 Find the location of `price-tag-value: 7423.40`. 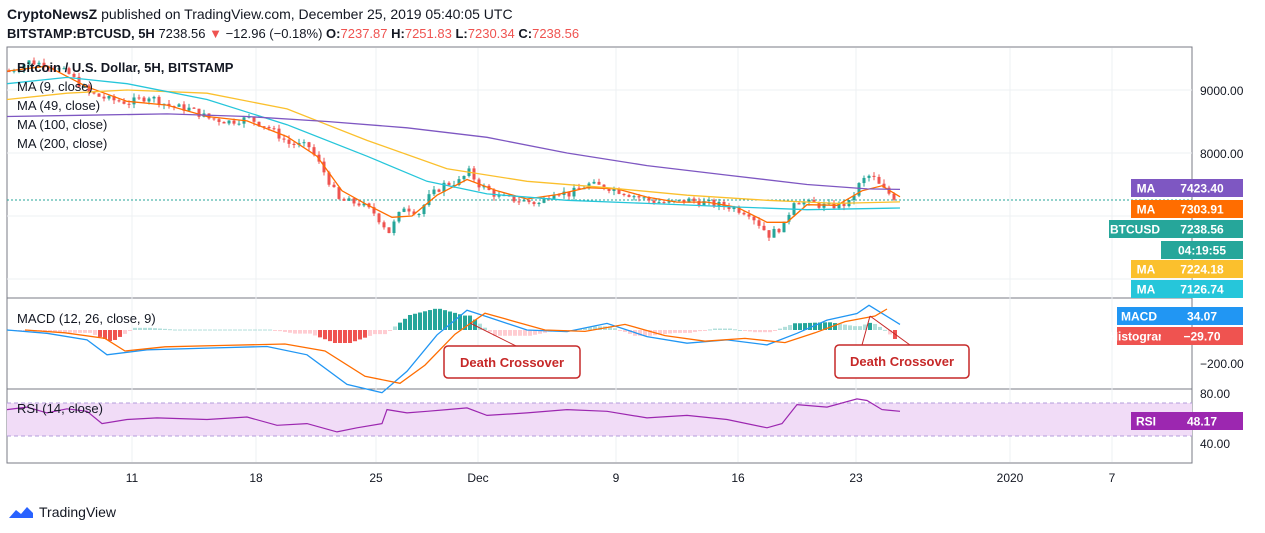

price-tag-value: 7423.40 is located at coordinates (1202, 189).